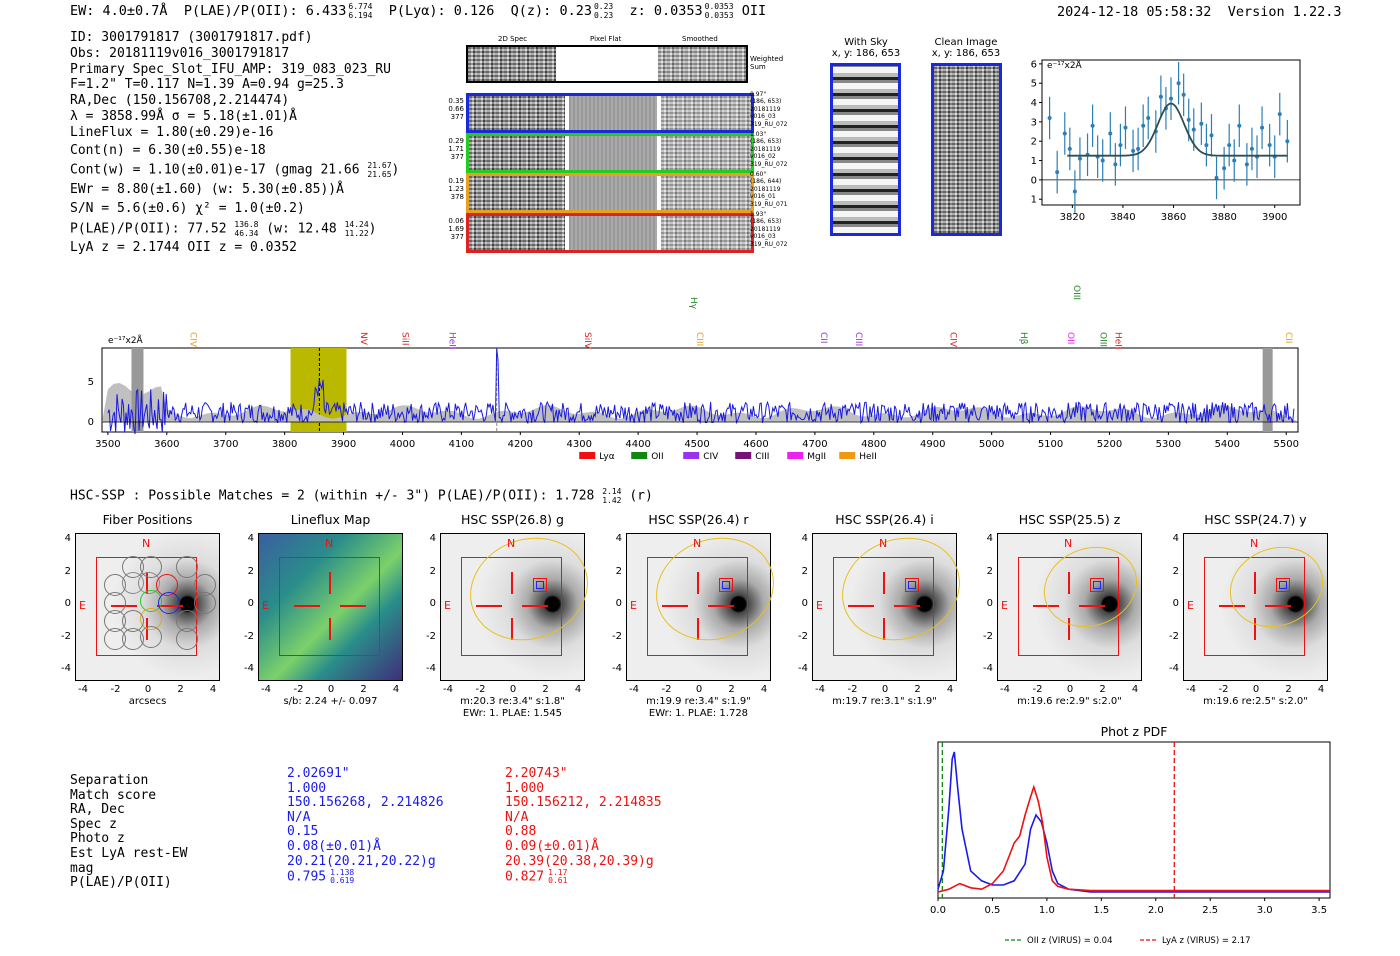 This screenshot has height=956, width=1400. What do you see at coordinates (457, 197) in the screenshot?
I see `row-left-value: 378` at bounding box center [457, 197].